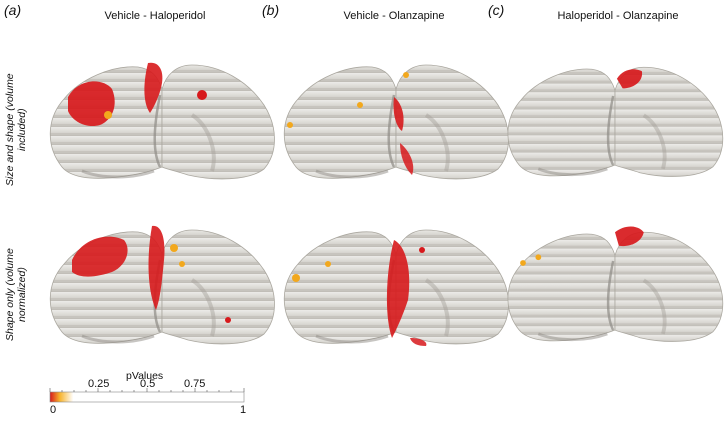 The width and height of the screenshot is (725, 423). I want to click on brain-b-size-shape, so click(396, 120).